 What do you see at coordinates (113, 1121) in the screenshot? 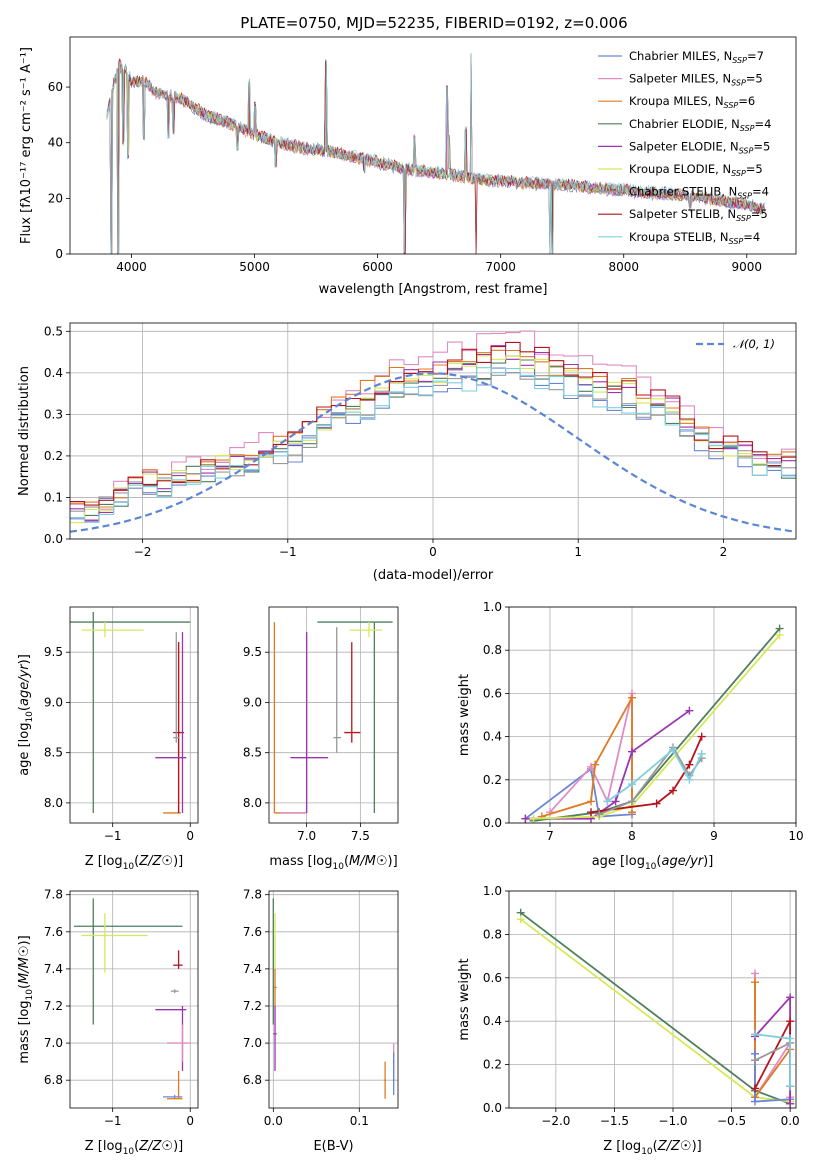
I see `x-tick-label: −1` at bounding box center [113, 1121].